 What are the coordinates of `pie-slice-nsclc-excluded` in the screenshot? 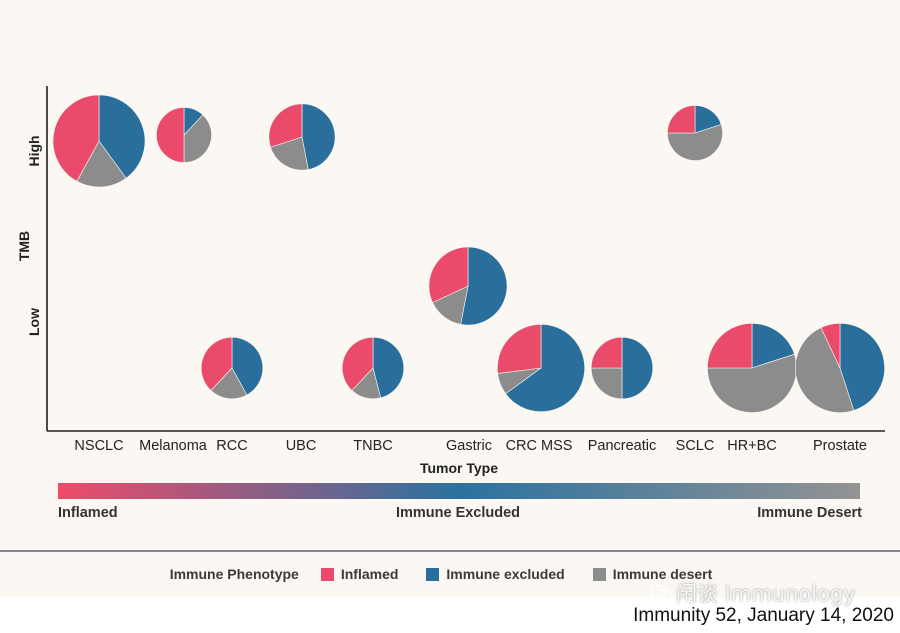 It's located at (122, 136).